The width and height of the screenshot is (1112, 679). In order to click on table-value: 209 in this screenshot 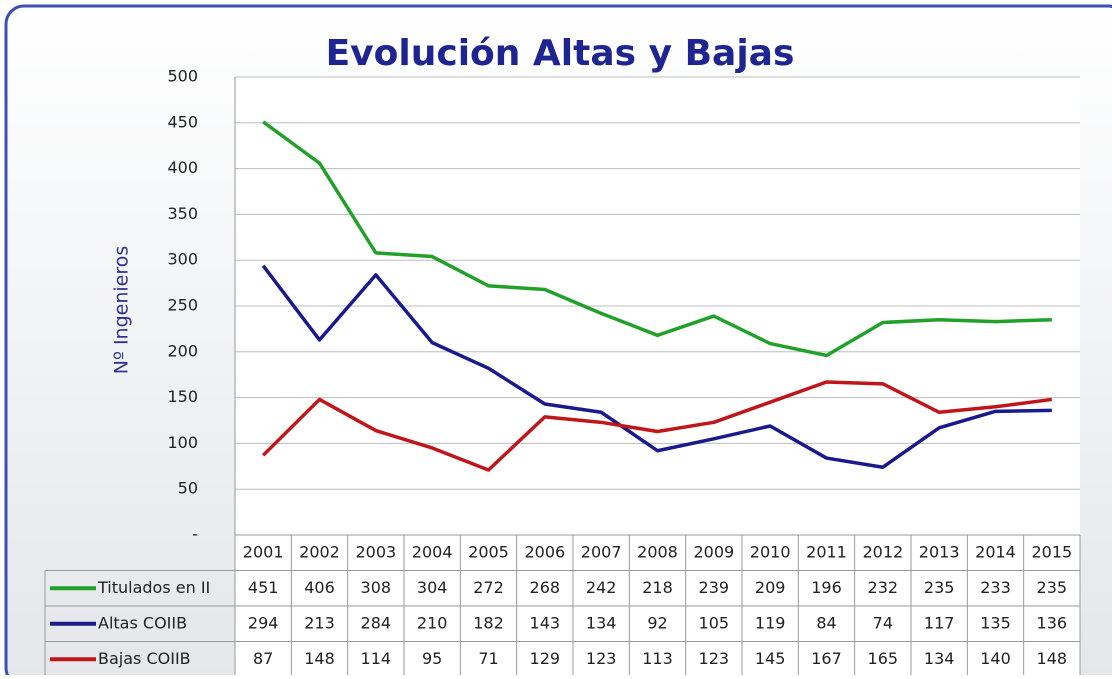, I will do `click(770, 587)`.